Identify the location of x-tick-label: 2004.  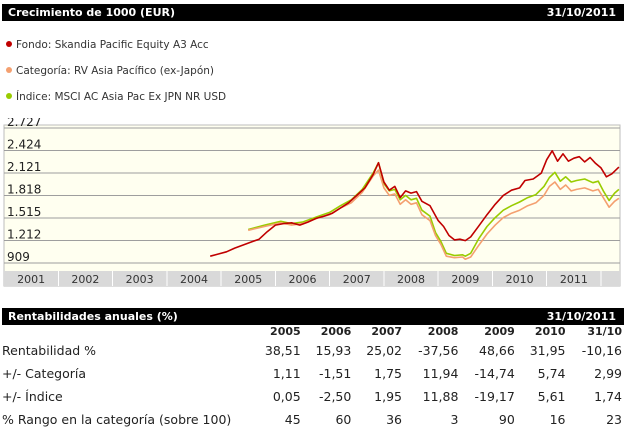
(194, 279).